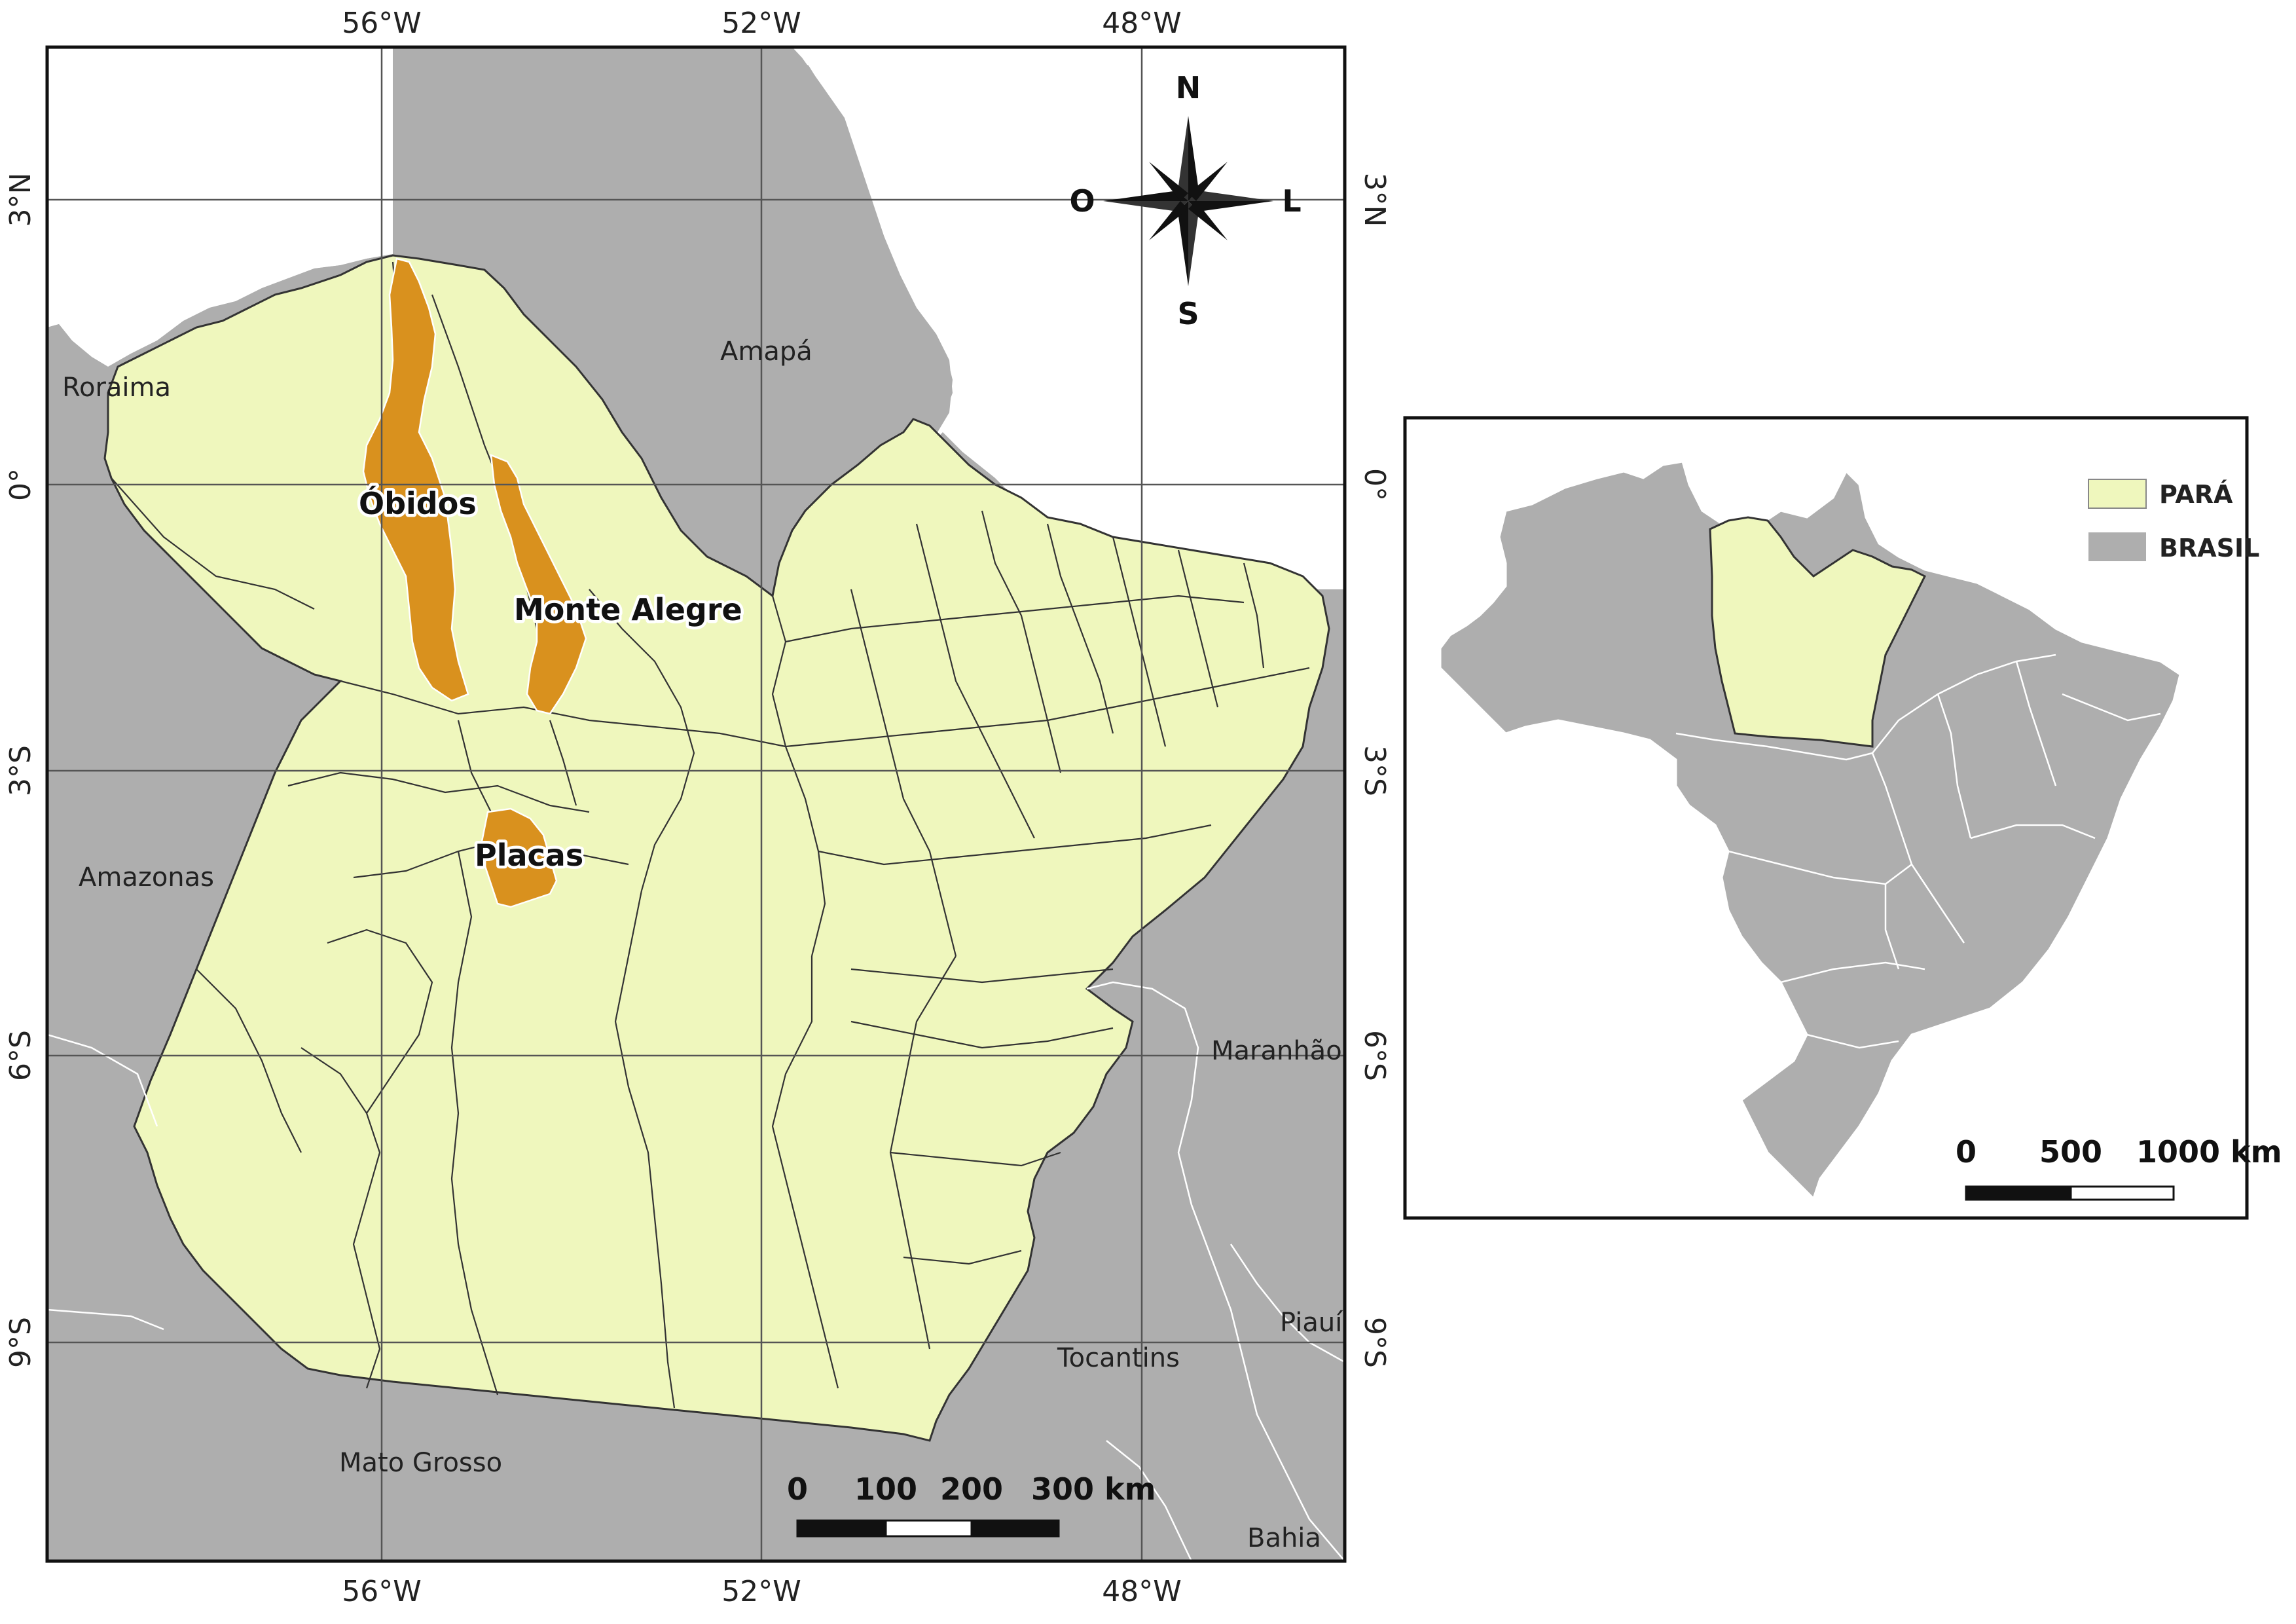 The height and width of the screenshot is (1624, 2296). Describe the element at coordinates (20, 770) in the screenshot. I see `lat-label-left-3s: 3°S` at that location.